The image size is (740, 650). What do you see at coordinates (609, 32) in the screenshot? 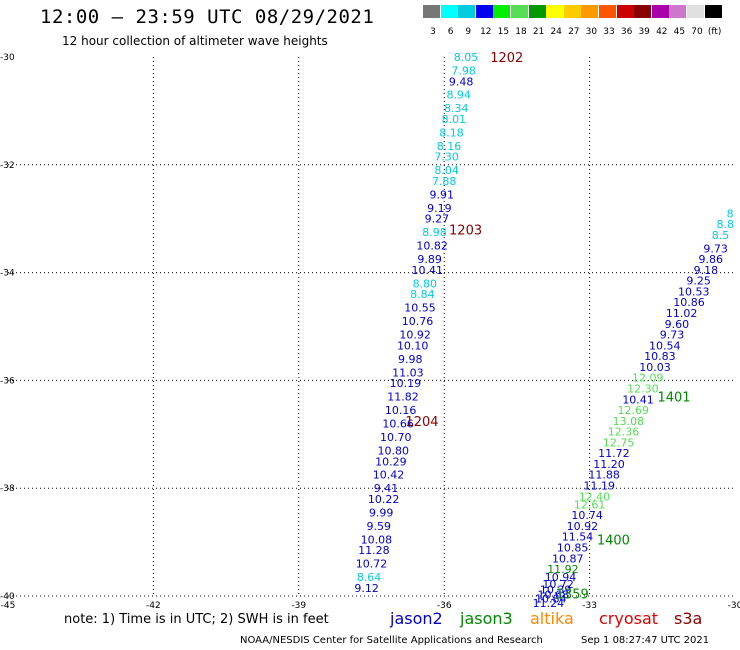
I see `color-scale-label: 33` at bounding box center [609, 32].